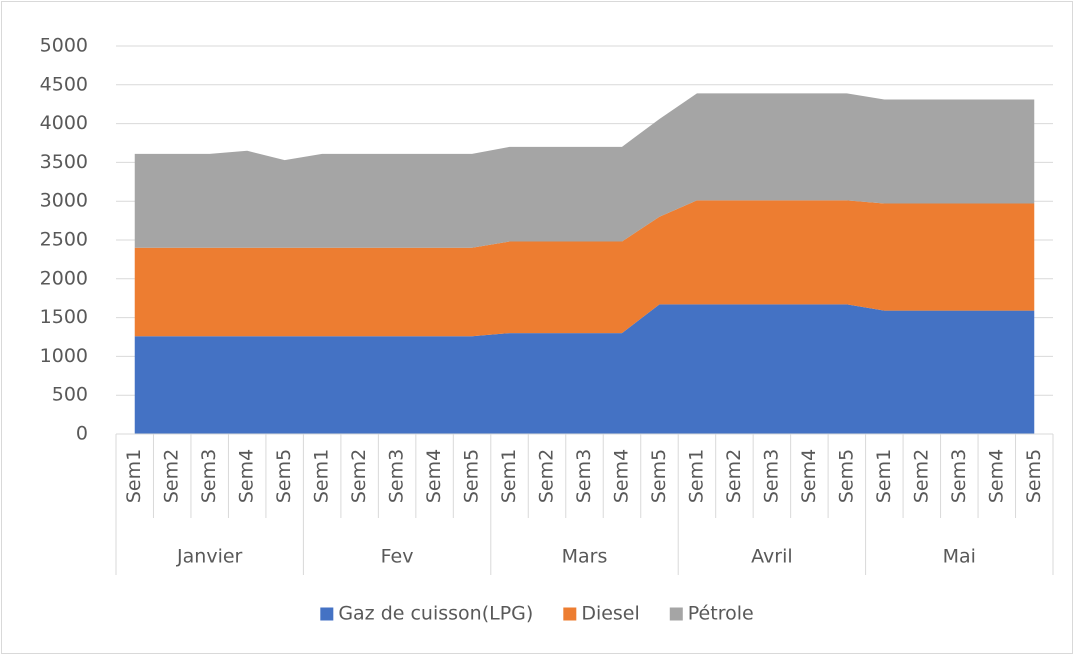 The height and width of the screenshot is (655, 1074). I want to click on group-label: Fev, so click(397, 557).